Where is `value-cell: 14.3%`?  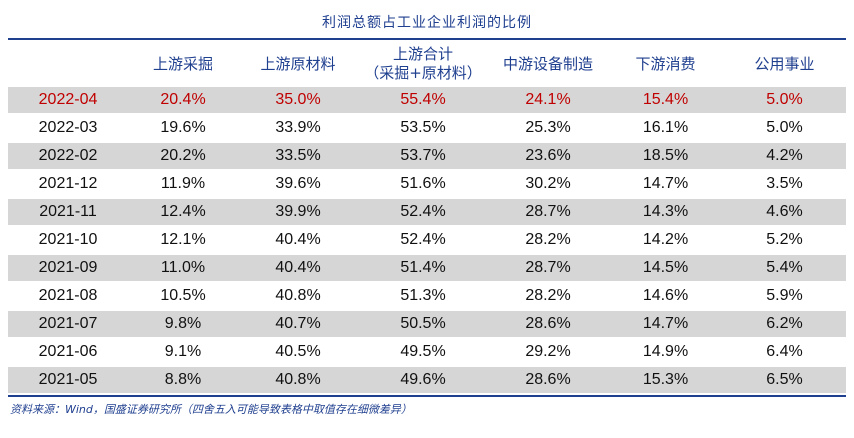
value-cell: 14.3% is located at coordinates (665, 212).